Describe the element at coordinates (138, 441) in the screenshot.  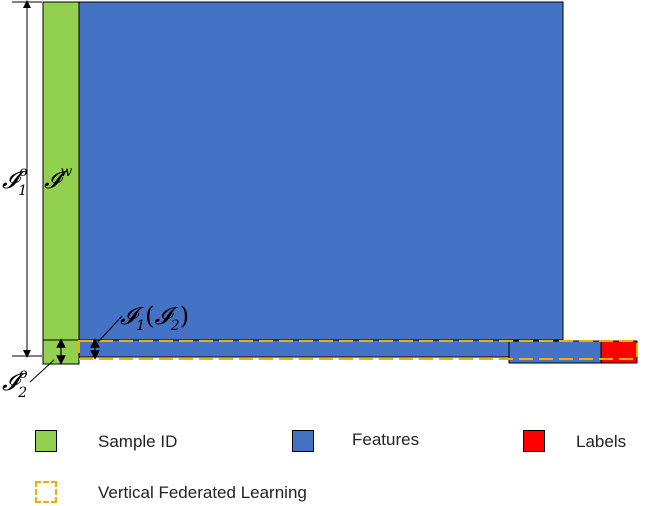
I see `legend-sample-id-label: Sample ID` at that location.